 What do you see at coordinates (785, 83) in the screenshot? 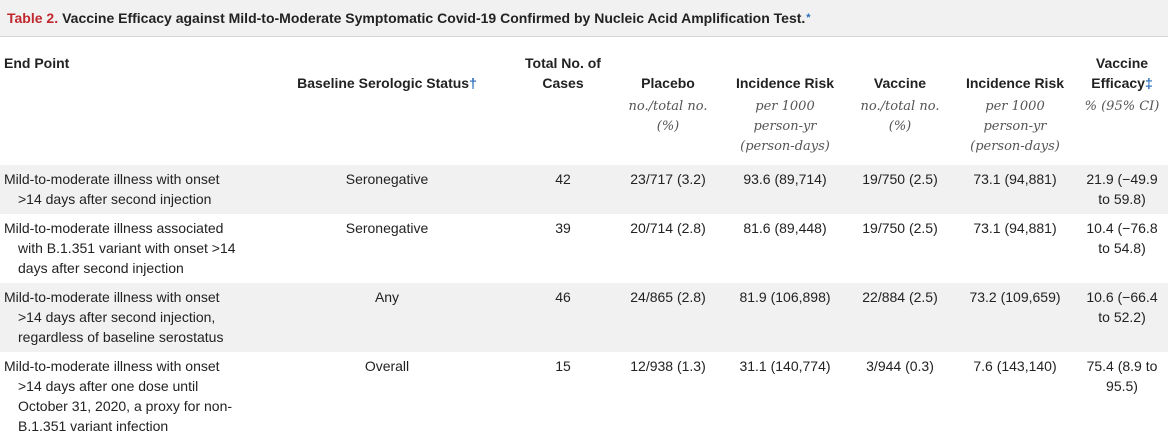
I see `header-incidence-placebo: Incidence Risk` at bounding box center [785, 83].